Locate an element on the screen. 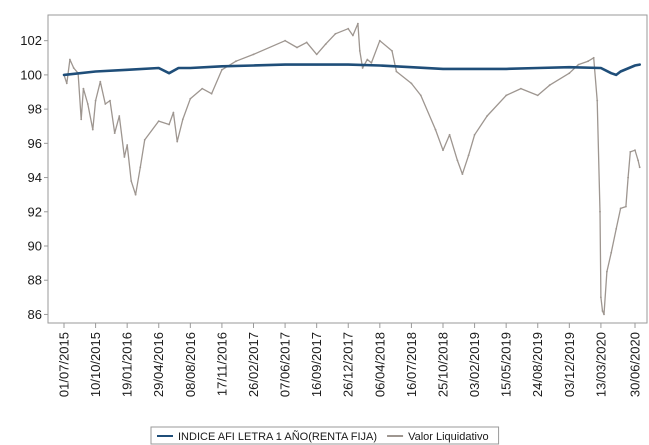  legend-box is located at coordinates (325, 435).